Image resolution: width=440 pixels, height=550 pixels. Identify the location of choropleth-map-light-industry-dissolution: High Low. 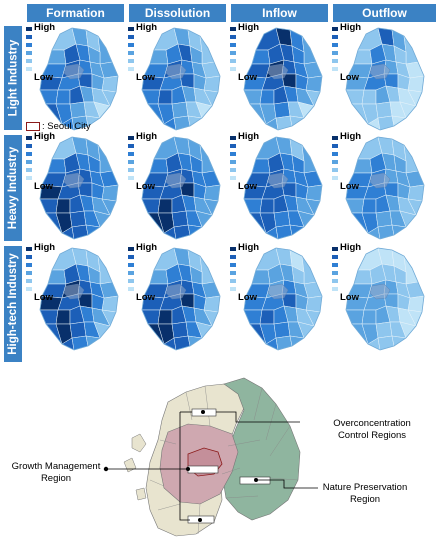
(178, 78).